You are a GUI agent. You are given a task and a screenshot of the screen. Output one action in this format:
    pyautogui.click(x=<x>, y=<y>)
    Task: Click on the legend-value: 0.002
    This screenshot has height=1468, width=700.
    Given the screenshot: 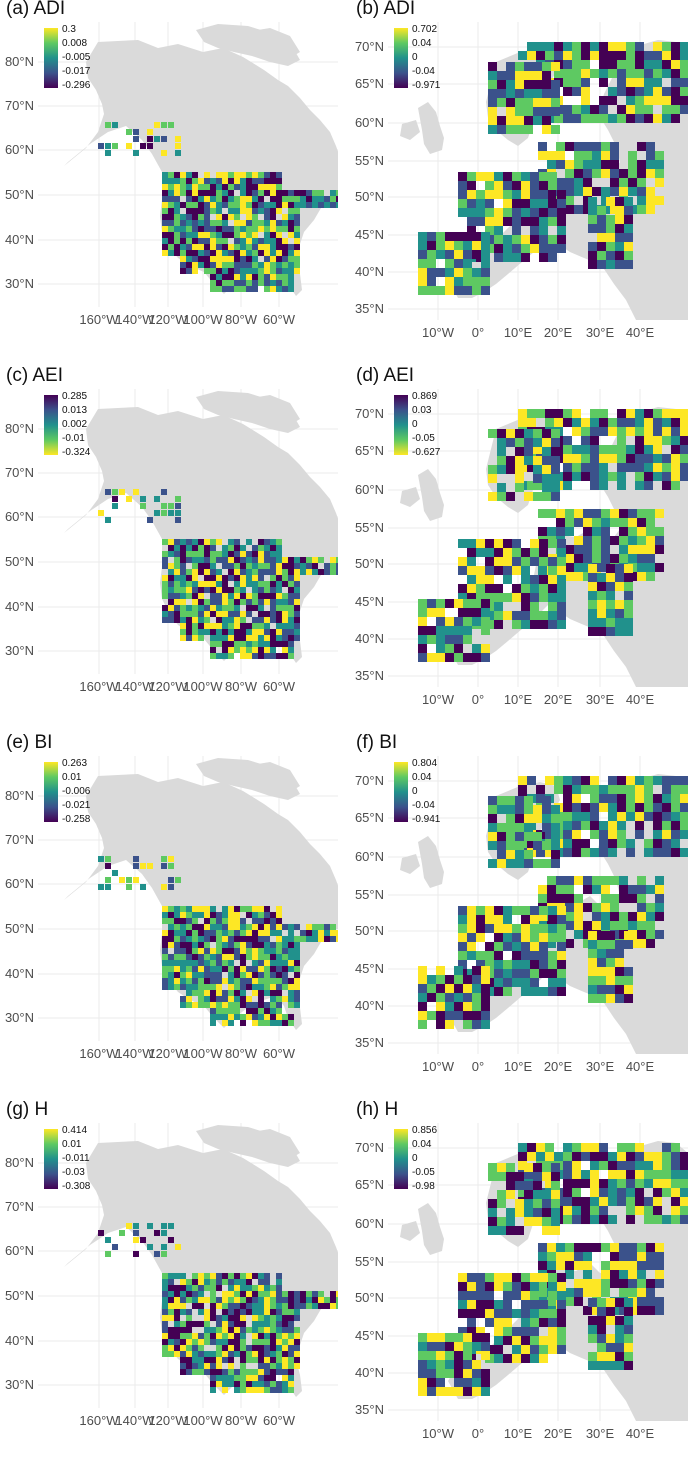 What is the action you would take?
    pyautogui.click(x=74, y=424)
    